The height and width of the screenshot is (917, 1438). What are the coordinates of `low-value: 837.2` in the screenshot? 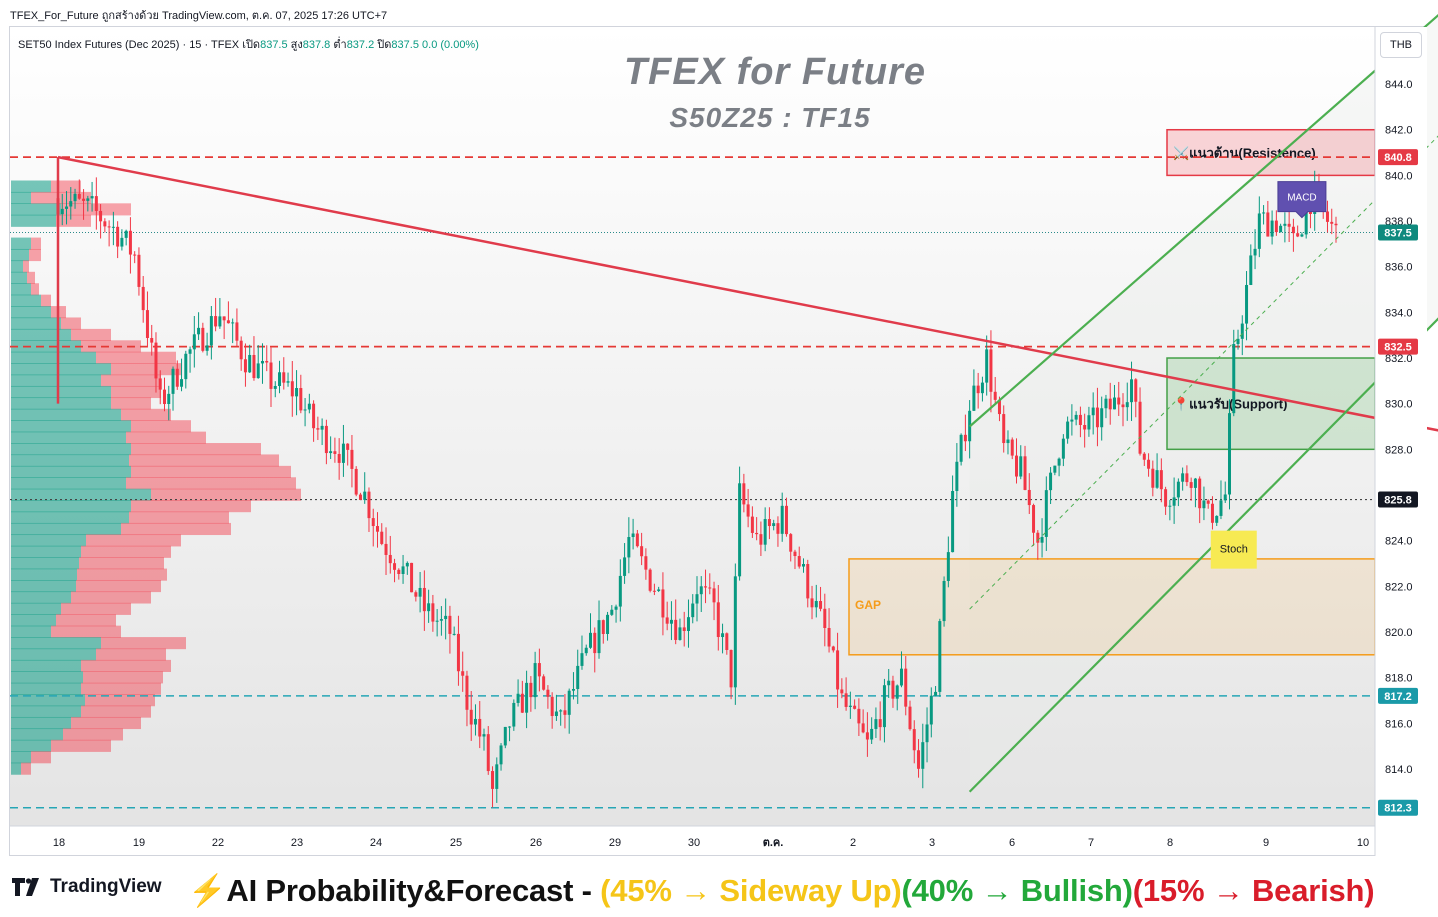 It's located at (360, 45).